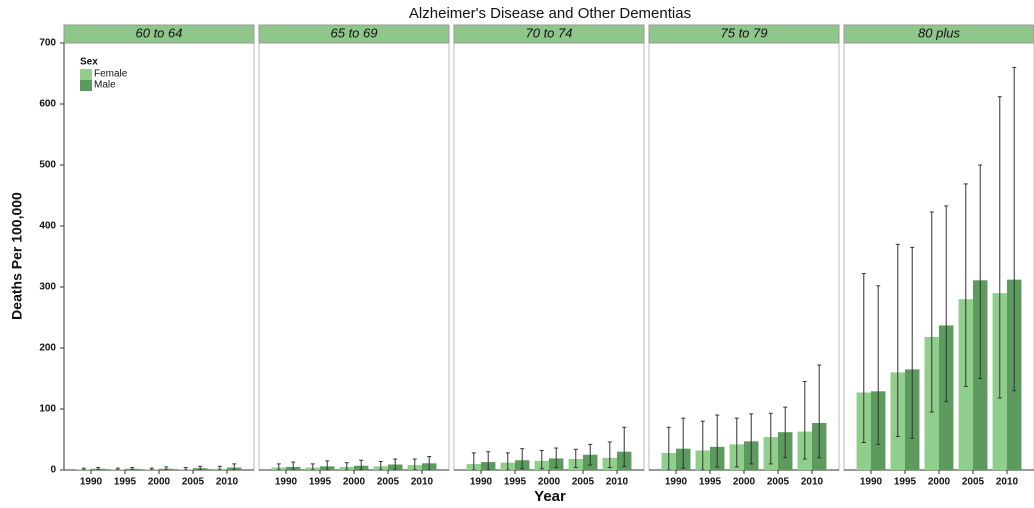 The height and width of the screenshot is (508, 1034). Describe the element at coordinates (550, 13) in the screenshot. I see `chart-title: Alzheimer's Disease and Other Dementias` at that location.